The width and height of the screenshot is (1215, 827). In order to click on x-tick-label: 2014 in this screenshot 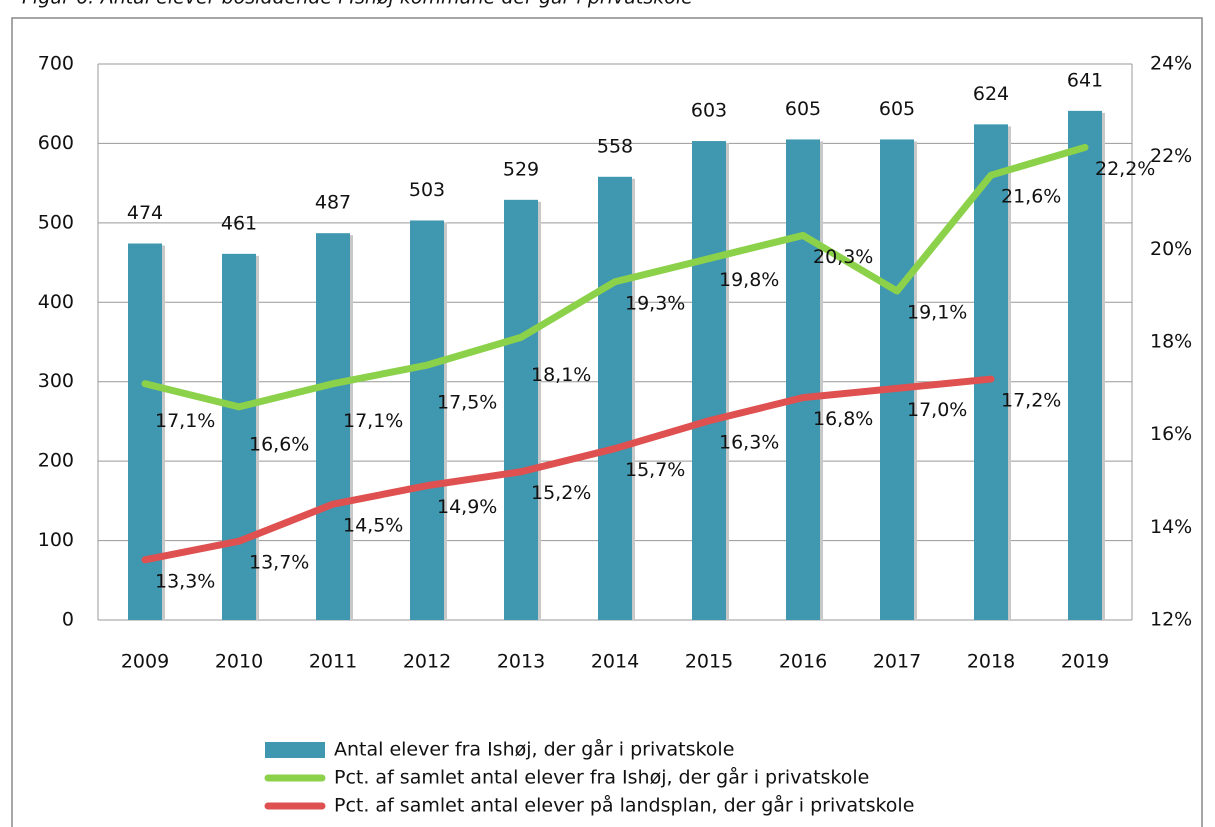, I will do `click(615, 662)`.